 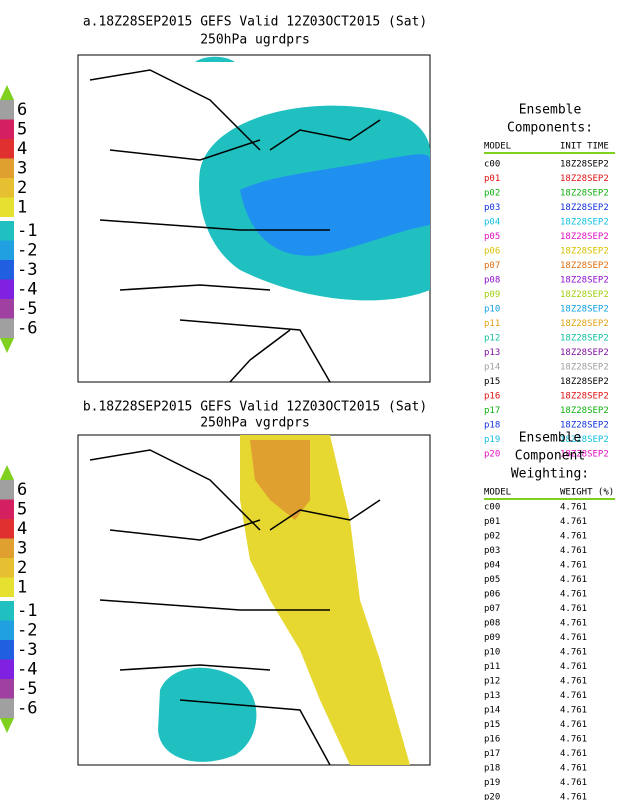 I want to click on colorbar-label: 1, so click(x=22, y=587).